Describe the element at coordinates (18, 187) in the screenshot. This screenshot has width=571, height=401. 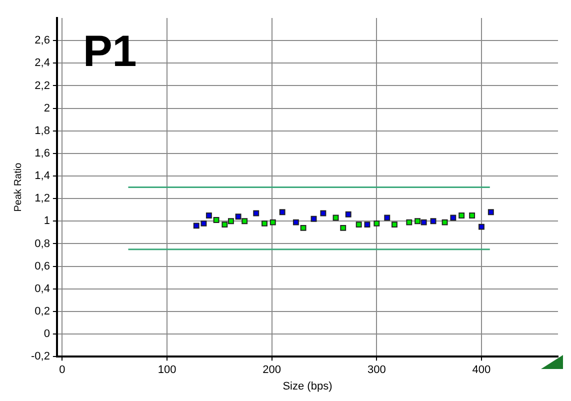
I see `y-axis-title: Peak Ratio` at that location.